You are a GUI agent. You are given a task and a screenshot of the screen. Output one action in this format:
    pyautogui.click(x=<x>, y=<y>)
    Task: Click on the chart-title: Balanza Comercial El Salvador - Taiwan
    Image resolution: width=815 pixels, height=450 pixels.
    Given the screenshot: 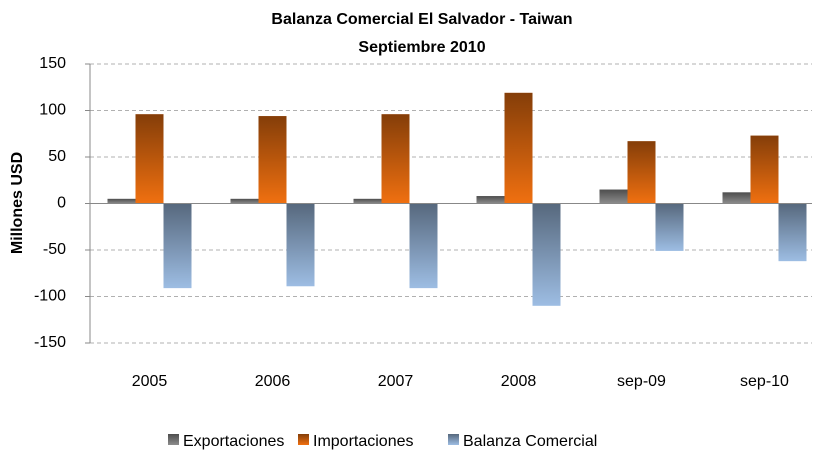 What is the action you would take?
    pyautogui.click(x=421, y=19)
    